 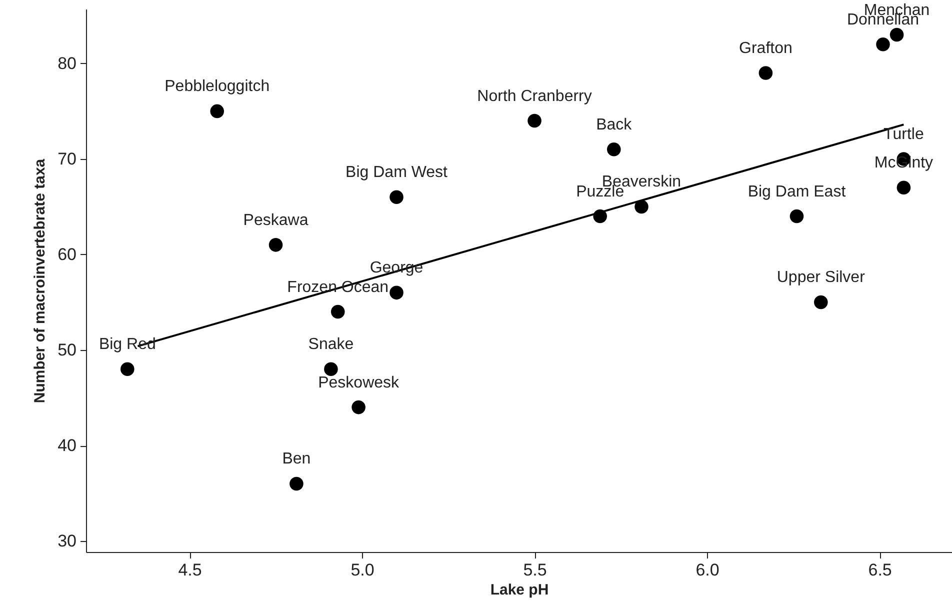 I want to click on y-tick-label: 60, so click(x=67, y=254).